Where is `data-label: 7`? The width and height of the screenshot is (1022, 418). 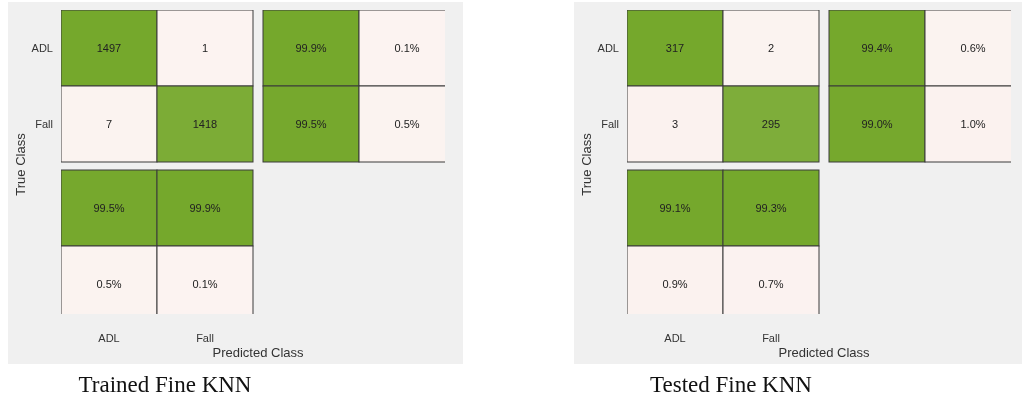 data-label: 7 is located at coordinates (109, 124).